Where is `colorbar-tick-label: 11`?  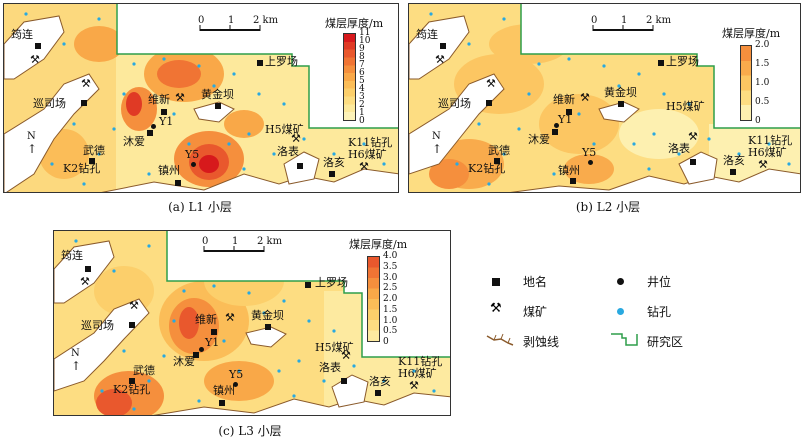
colorbar-tick-label: 11 is located at coordinates (365, 33).